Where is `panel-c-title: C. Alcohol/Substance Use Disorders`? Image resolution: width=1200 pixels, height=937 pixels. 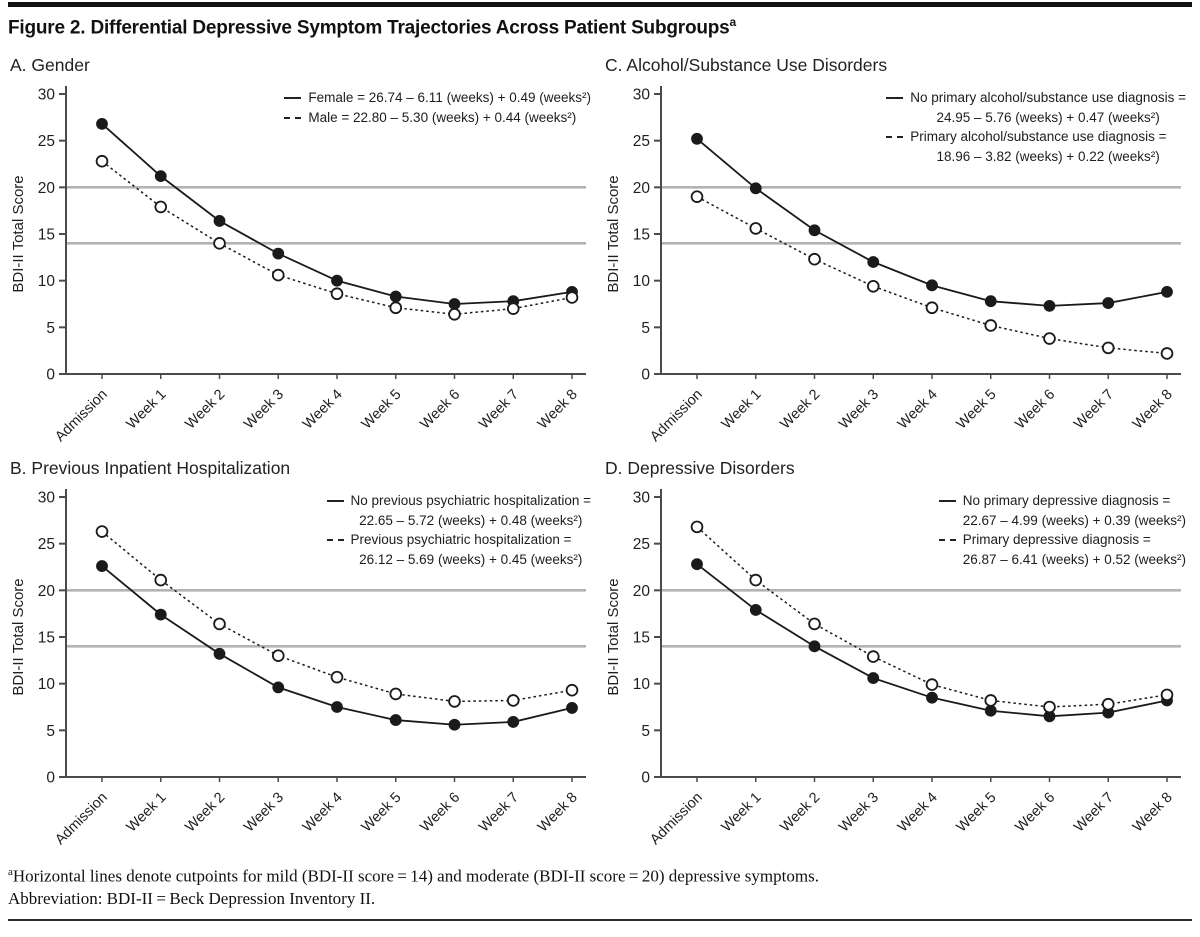 panel-c-title: C. Alcohol/Substance Use Disorders is located at coordinates (746, 65).